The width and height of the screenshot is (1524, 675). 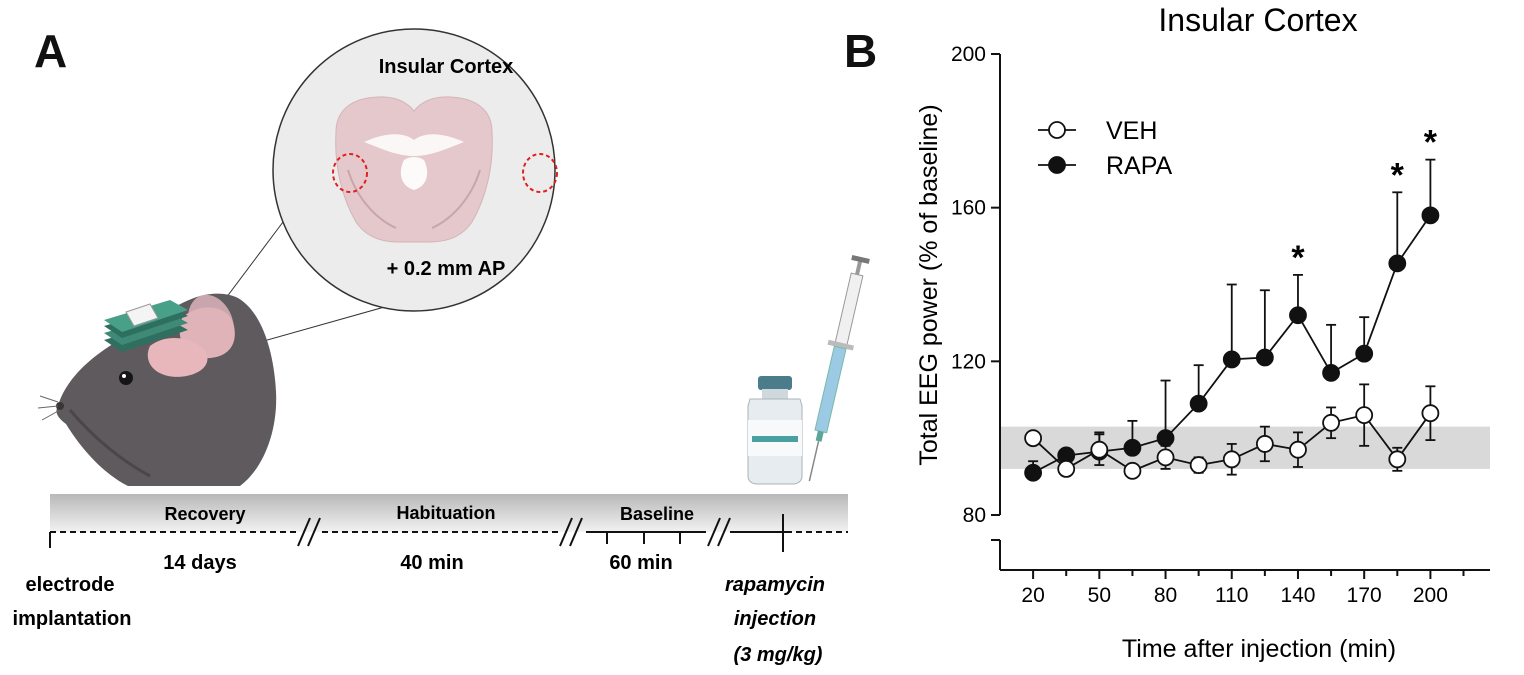 What do you see at coordinates (1131, 131) in the screenshot?
I see `legend-veh-label: VEH` at bounding box center [1131, 131].